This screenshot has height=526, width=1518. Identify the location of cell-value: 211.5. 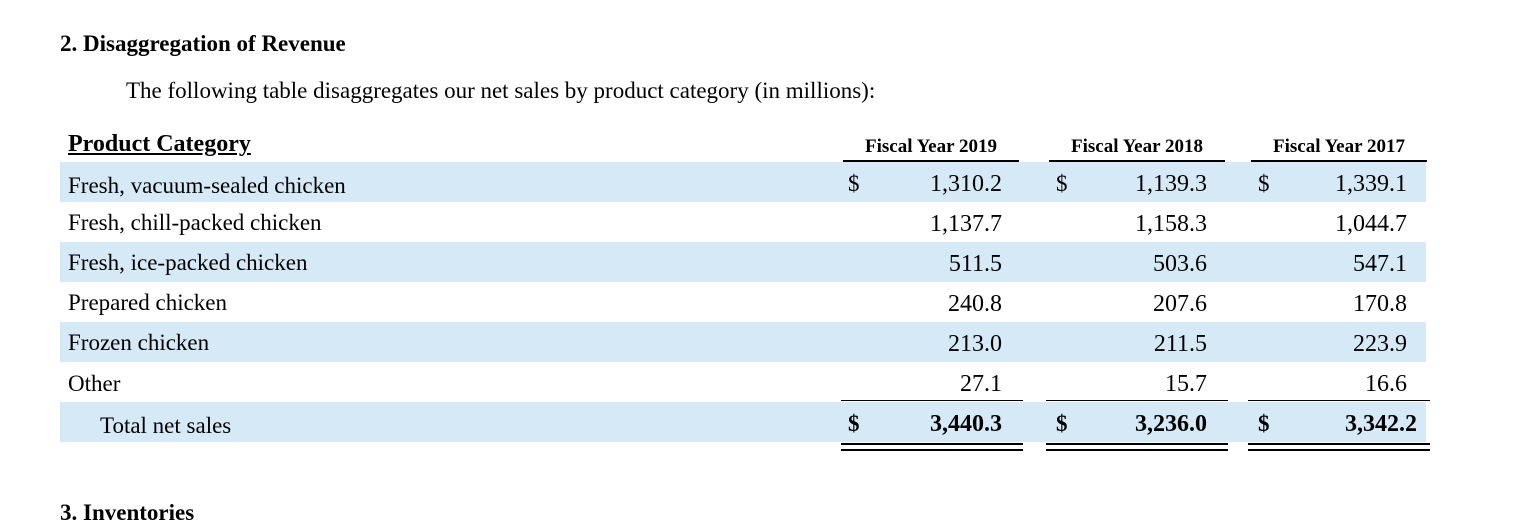
(1180, 344).